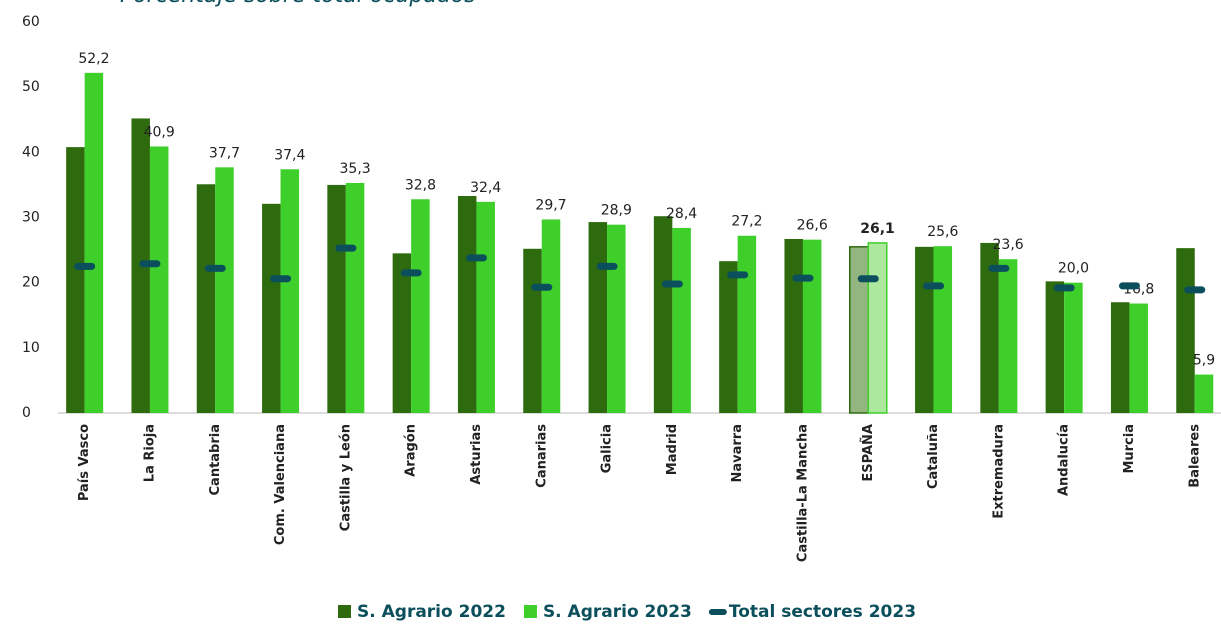 This screenshot has width=1221, height=626. I want to click on value-label: 20,0, so click(1073, 269).